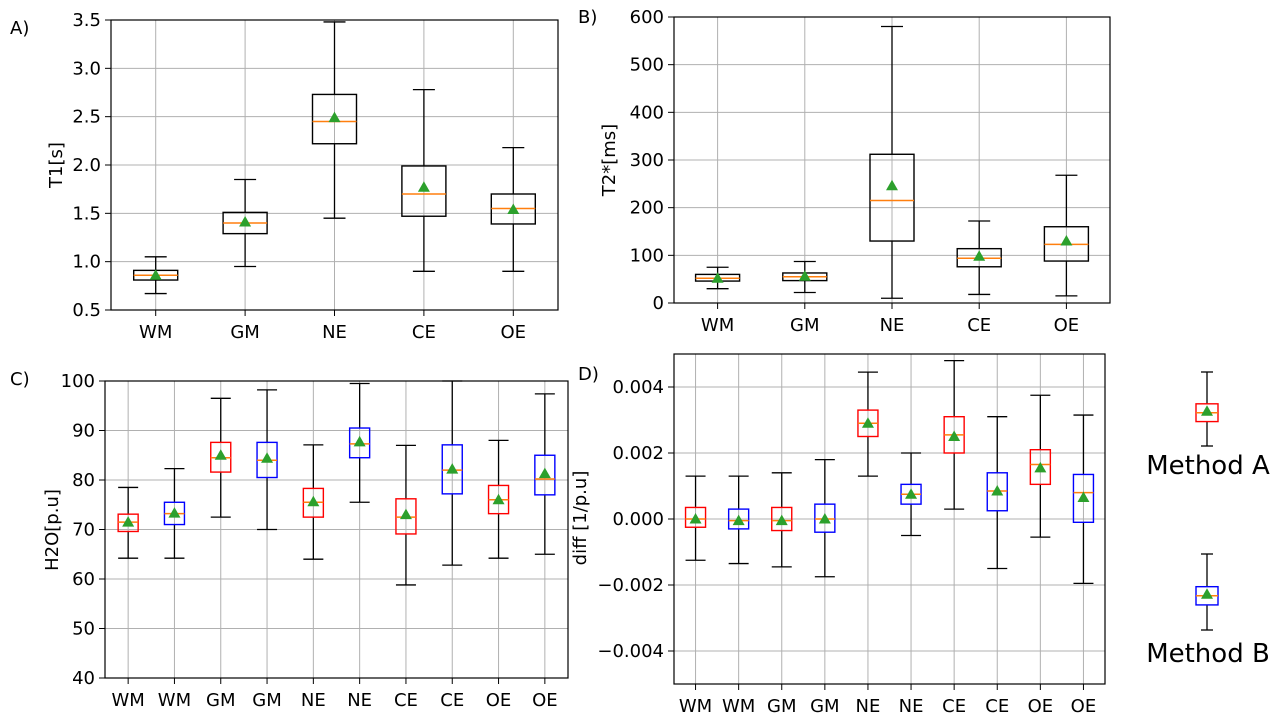 This screenshot has height=720, width=1280. What do you see at coordinates (1207, 593) in the screenshot?
I see `legend-method-b-mean-marker` at bounding box center [1207, 593].